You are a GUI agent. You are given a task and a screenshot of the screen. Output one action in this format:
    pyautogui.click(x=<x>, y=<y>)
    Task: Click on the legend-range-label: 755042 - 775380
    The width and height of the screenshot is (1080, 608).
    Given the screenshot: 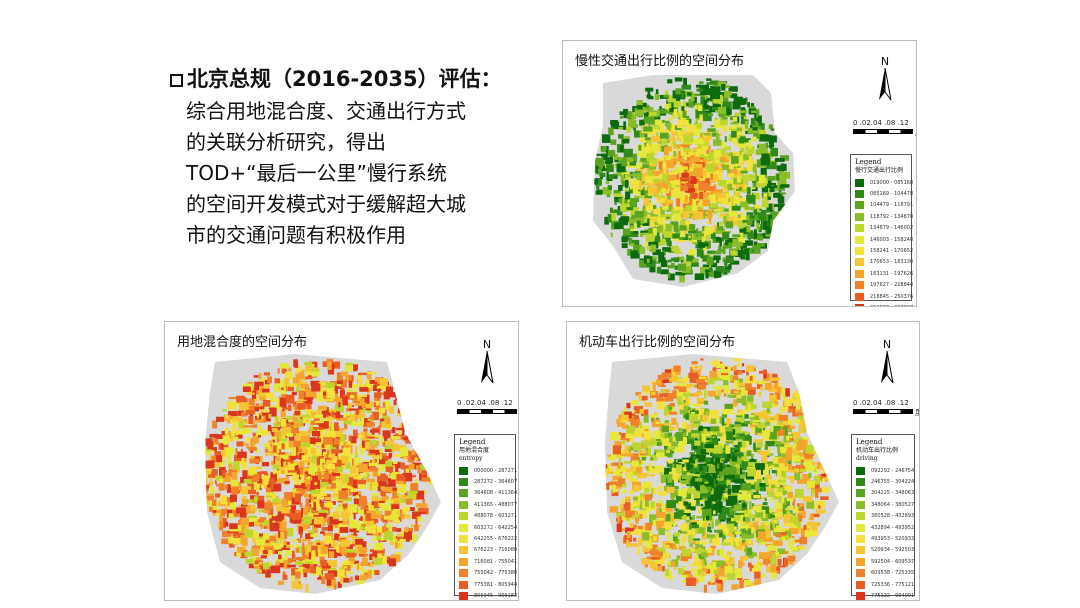 What is the action you would take?
    pyautogui.click(x=496, y=573)
    